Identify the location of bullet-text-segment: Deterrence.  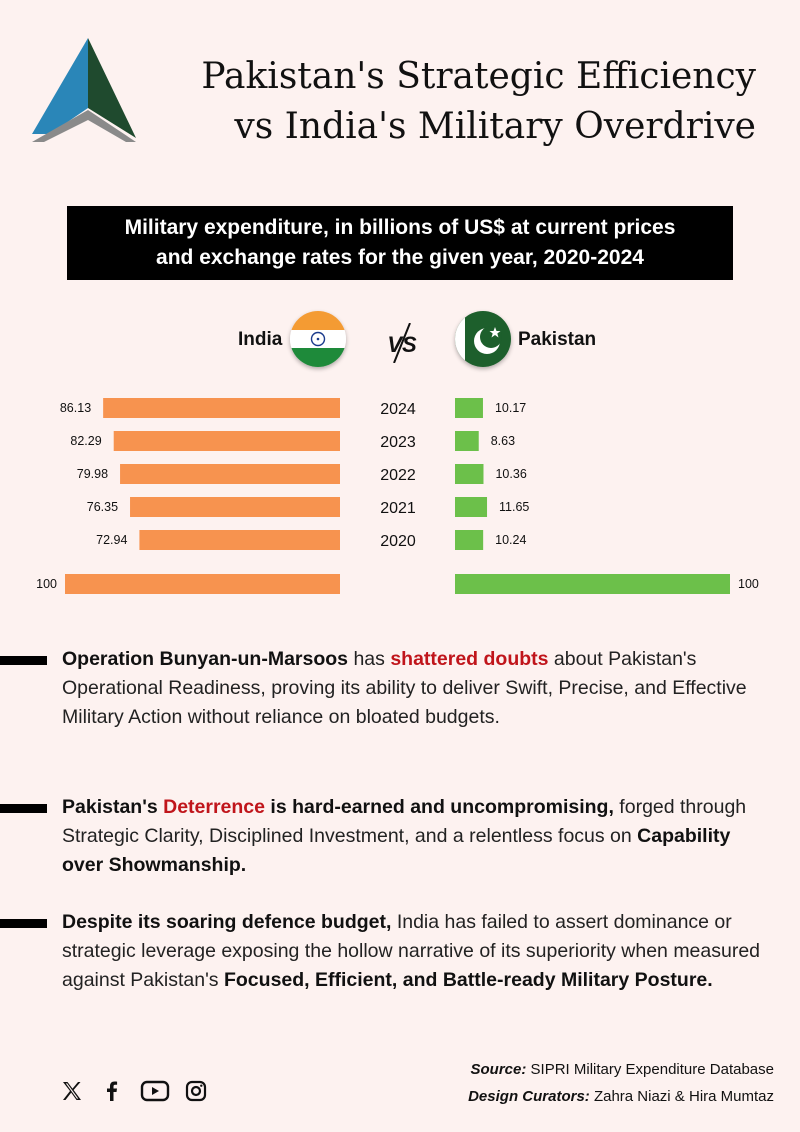
(214, 807).